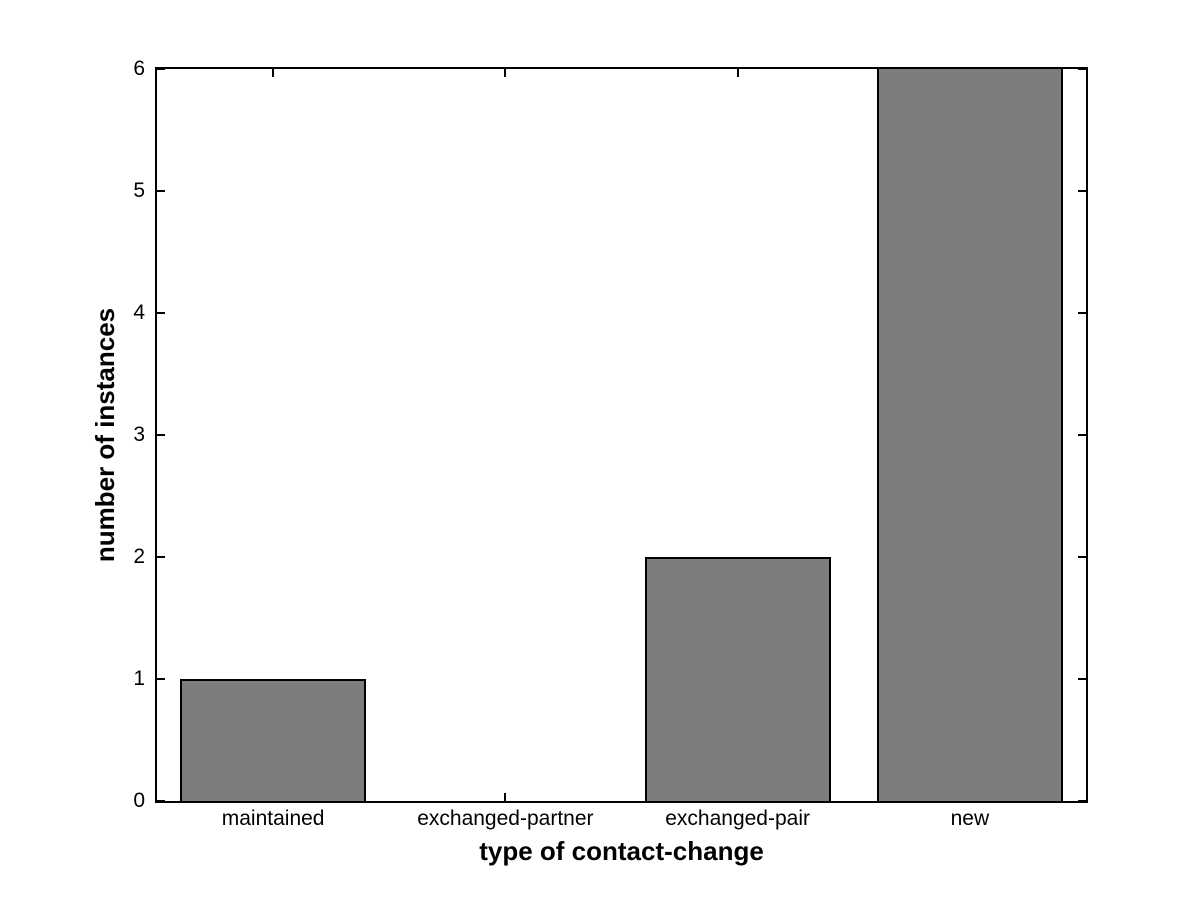 The height and width of the screenshot is (901, 1201). I want to click on y-tick-label: 2, so click(139, 556).